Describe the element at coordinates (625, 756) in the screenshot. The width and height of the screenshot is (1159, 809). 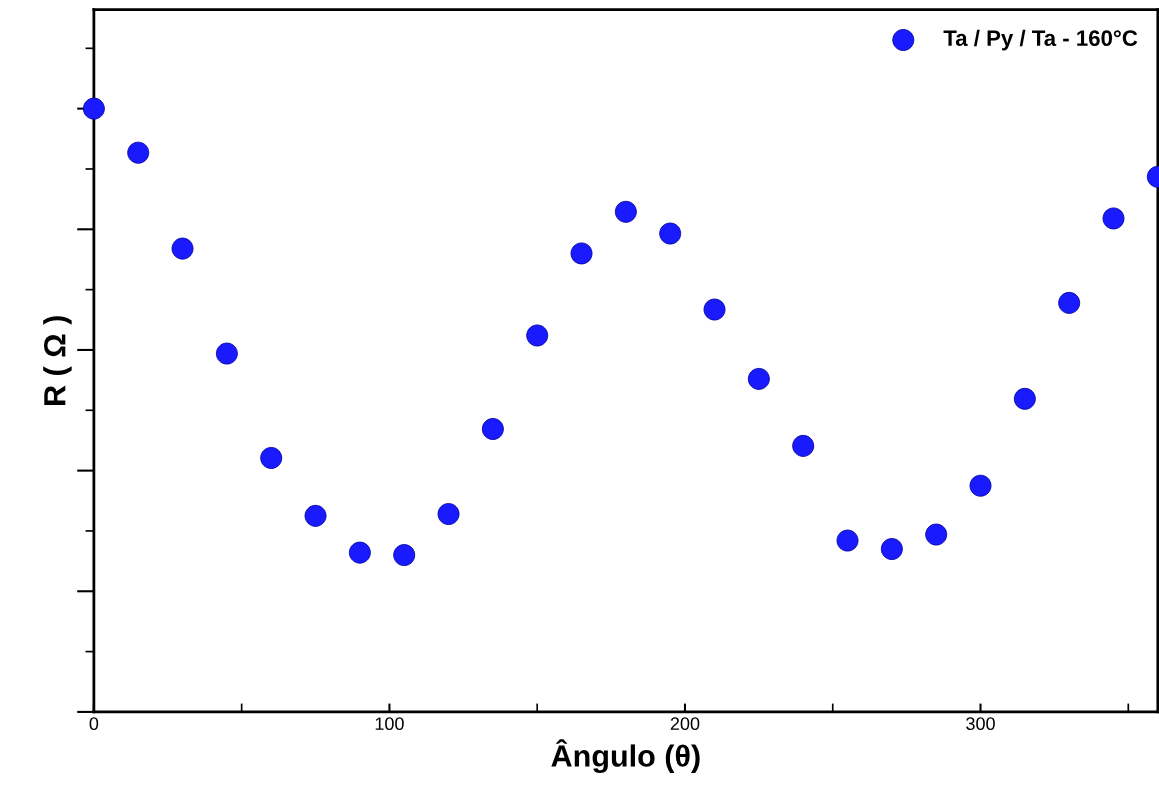
I see `x-axis-title: Ângulo (θ)` at that location.